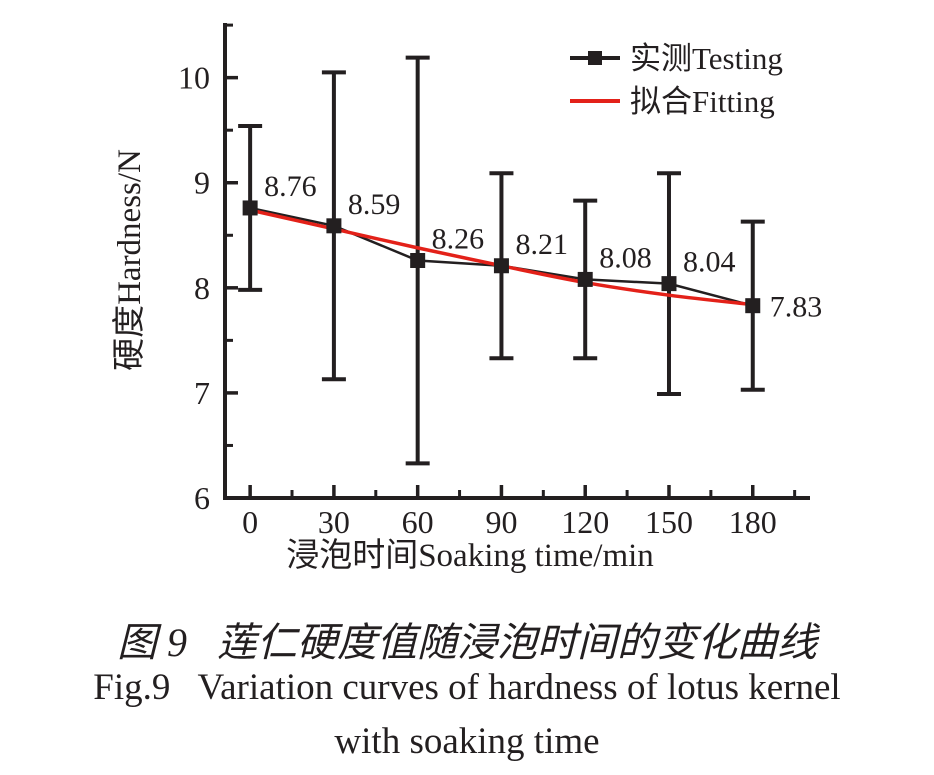 Image resolution: width=934 pixels, height=775 pixels. I want to click on y-tick-label: 8, so click(202, 288).